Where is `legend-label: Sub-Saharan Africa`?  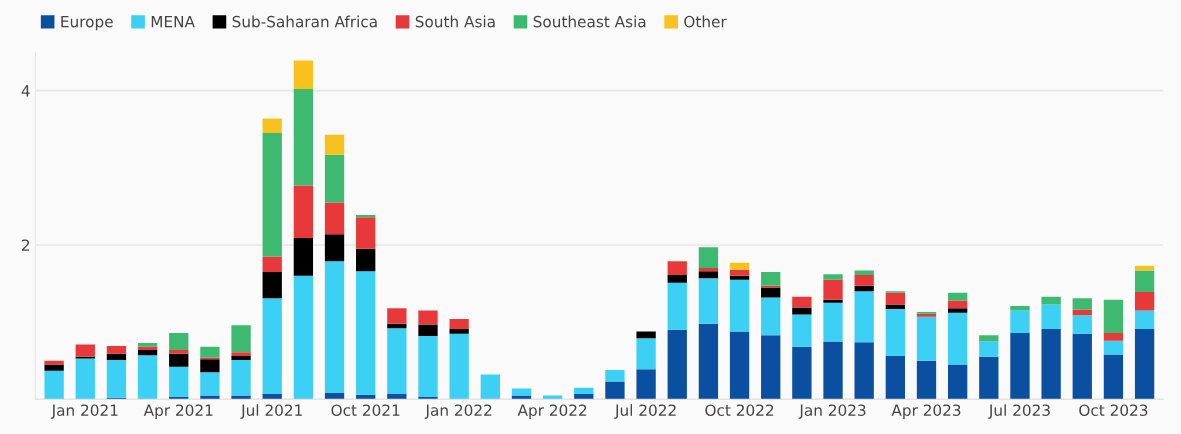
legend-label: Sub-Saharan Africa is located at coordinates (304, 21).